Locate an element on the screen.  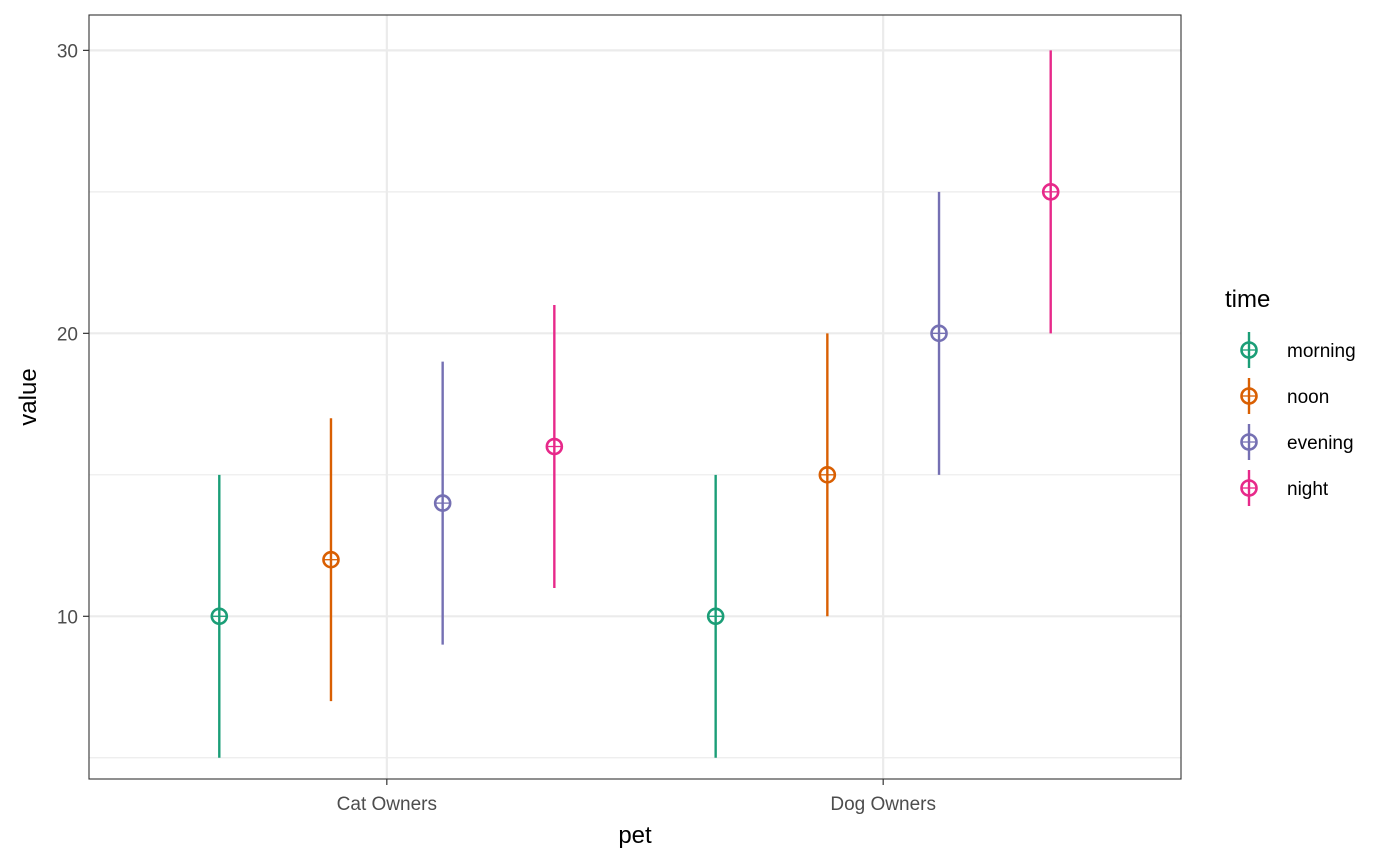
legend-key-noon is located at coordinates (1249, 396).